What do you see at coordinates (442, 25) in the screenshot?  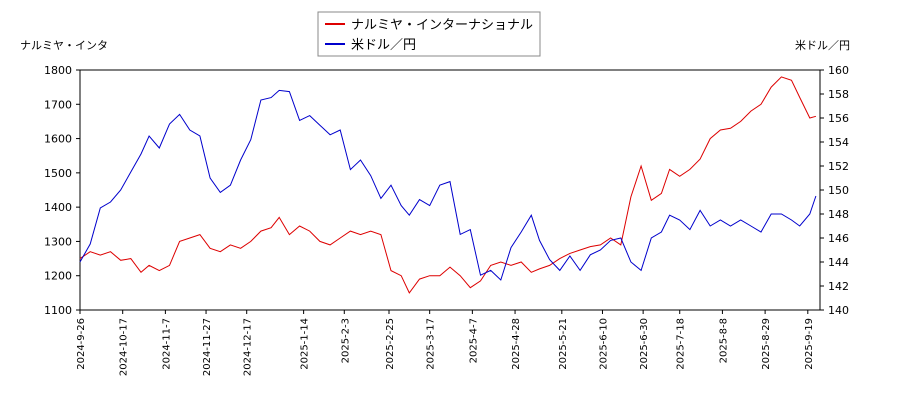 I see `legend-label: ナルミヤ・インターナショナル` at bounding box center [442, 25].